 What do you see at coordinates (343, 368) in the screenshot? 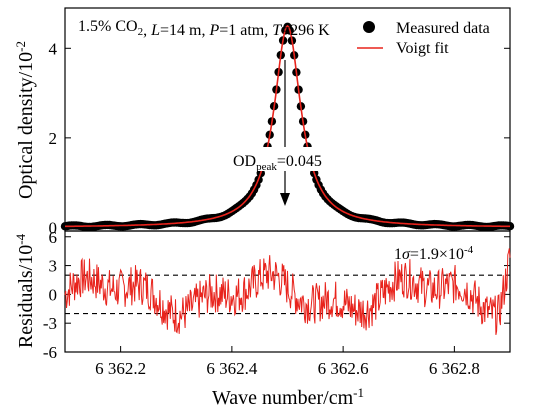
I see `x-tick-label: 6 362.6` at bounding box center [343, 368].